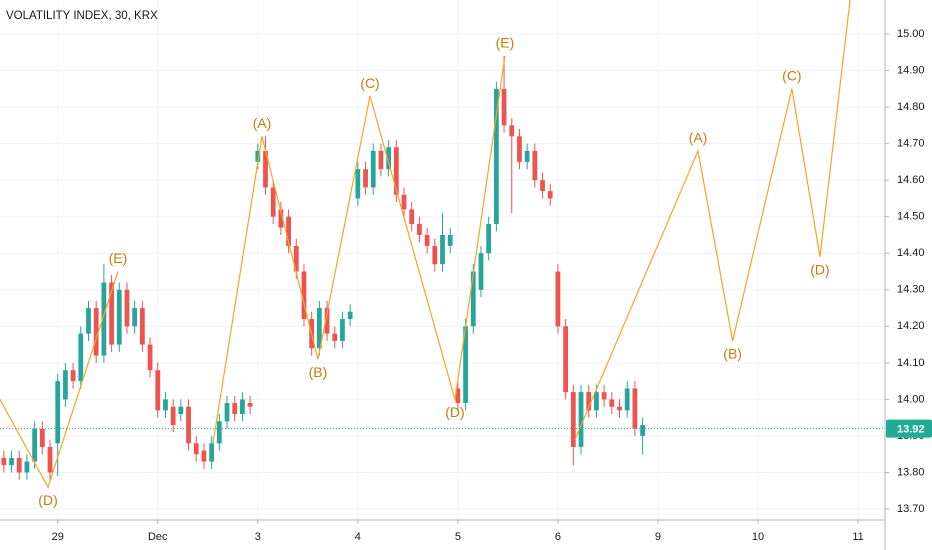 The height and width of the screenshot is (550, 932). Describe the element at coordinates (857, 537) in the screenshot. I see `x-tick-label: 11` at that location.